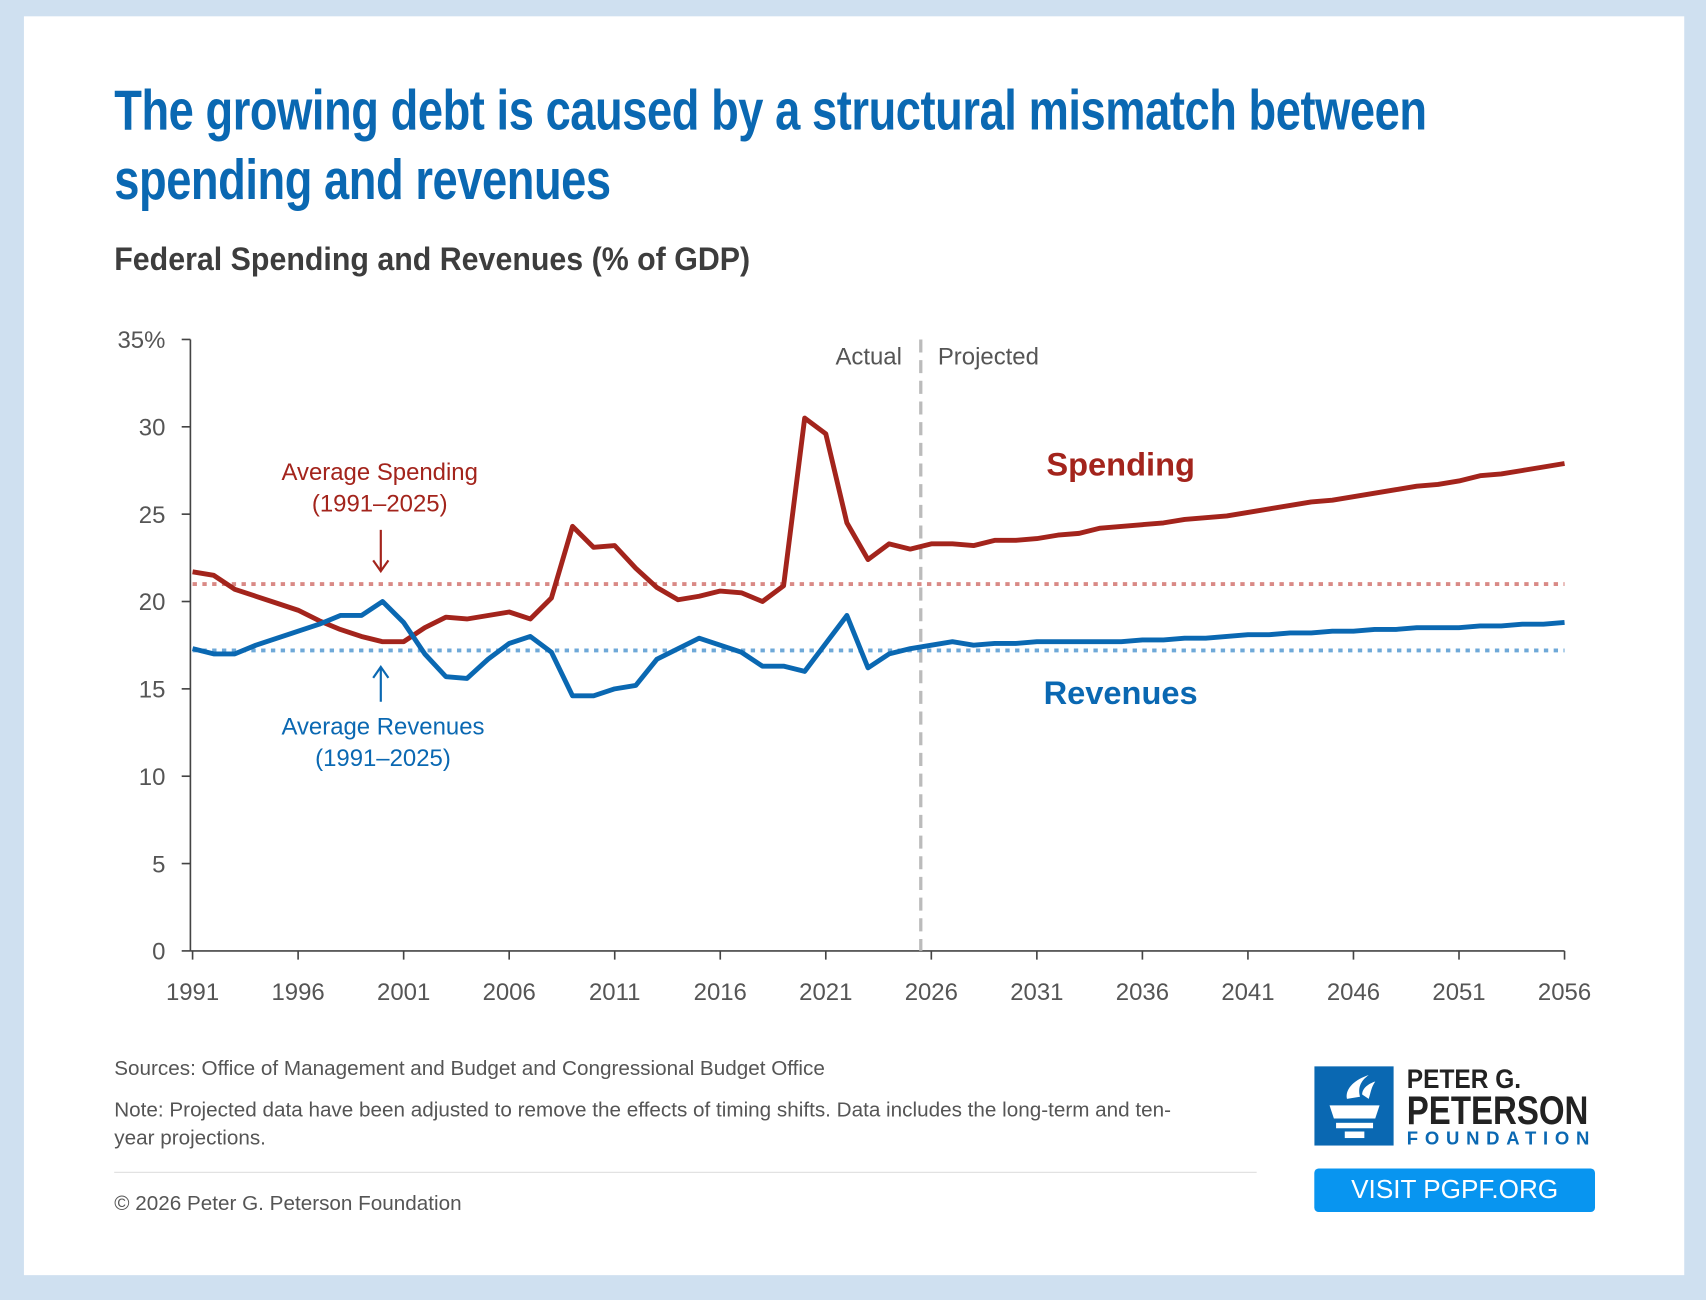 This screenshot has height=1300, width=1706. I want to click on x-tick-label: 2011, so click(614, 992).